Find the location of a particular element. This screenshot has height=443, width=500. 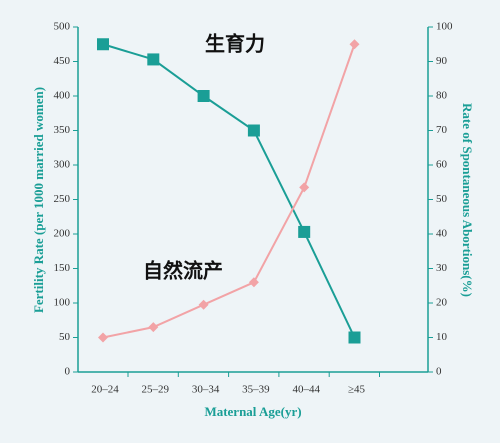

y-tick-label: 50 is located at coordinates (65, 337).